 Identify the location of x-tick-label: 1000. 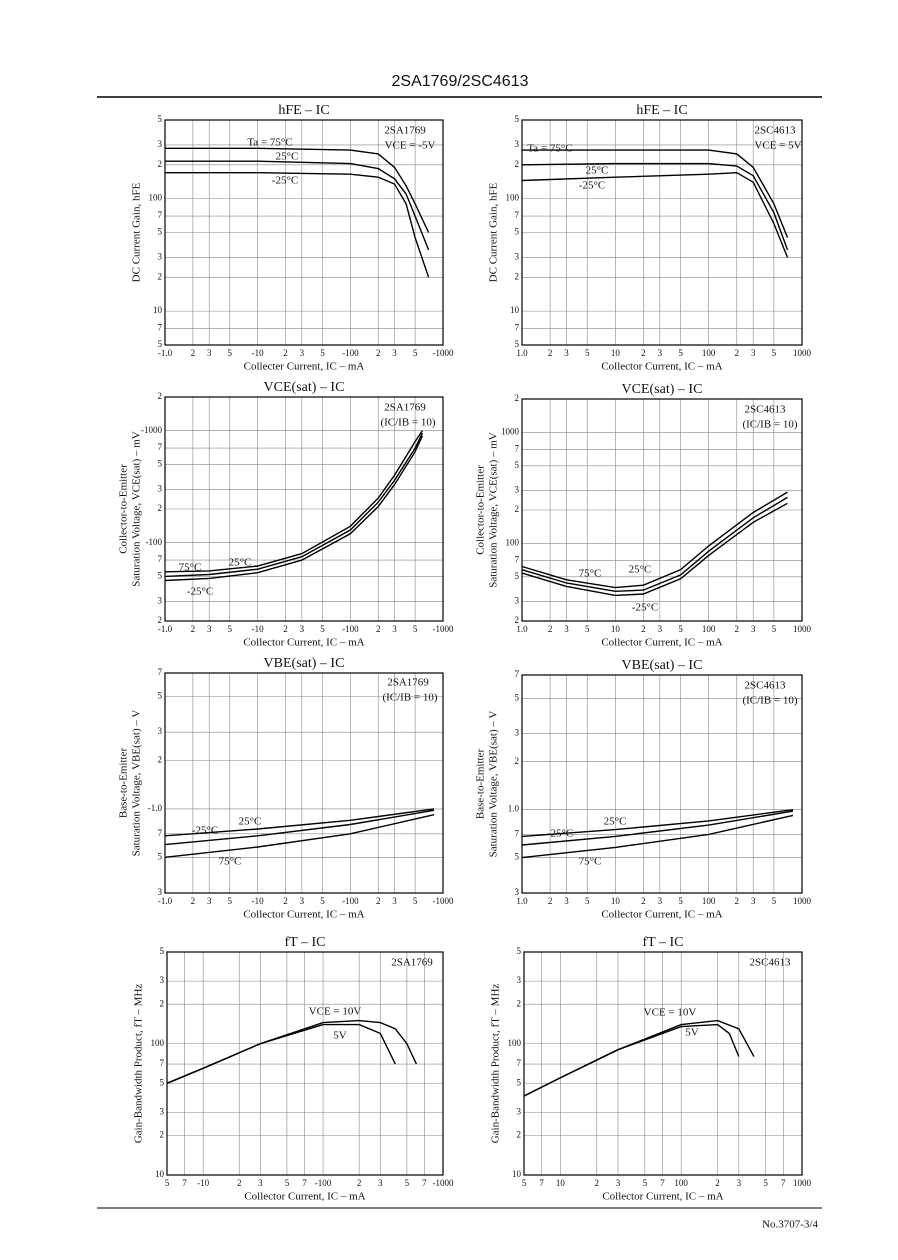
(802, 1183).